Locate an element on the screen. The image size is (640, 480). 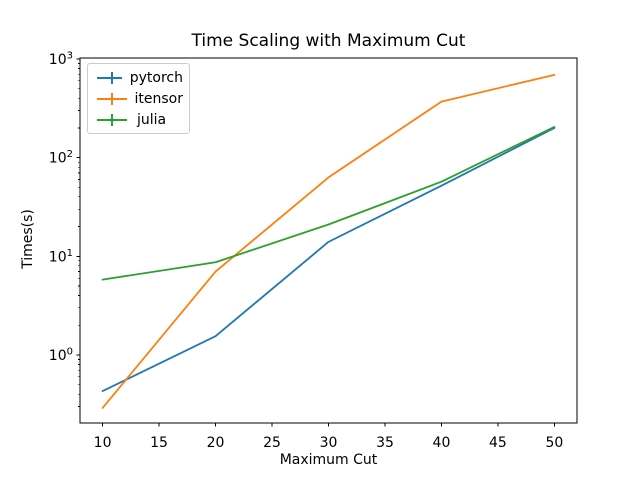
legend-item-label: julia is located at coordinates (152, 119).